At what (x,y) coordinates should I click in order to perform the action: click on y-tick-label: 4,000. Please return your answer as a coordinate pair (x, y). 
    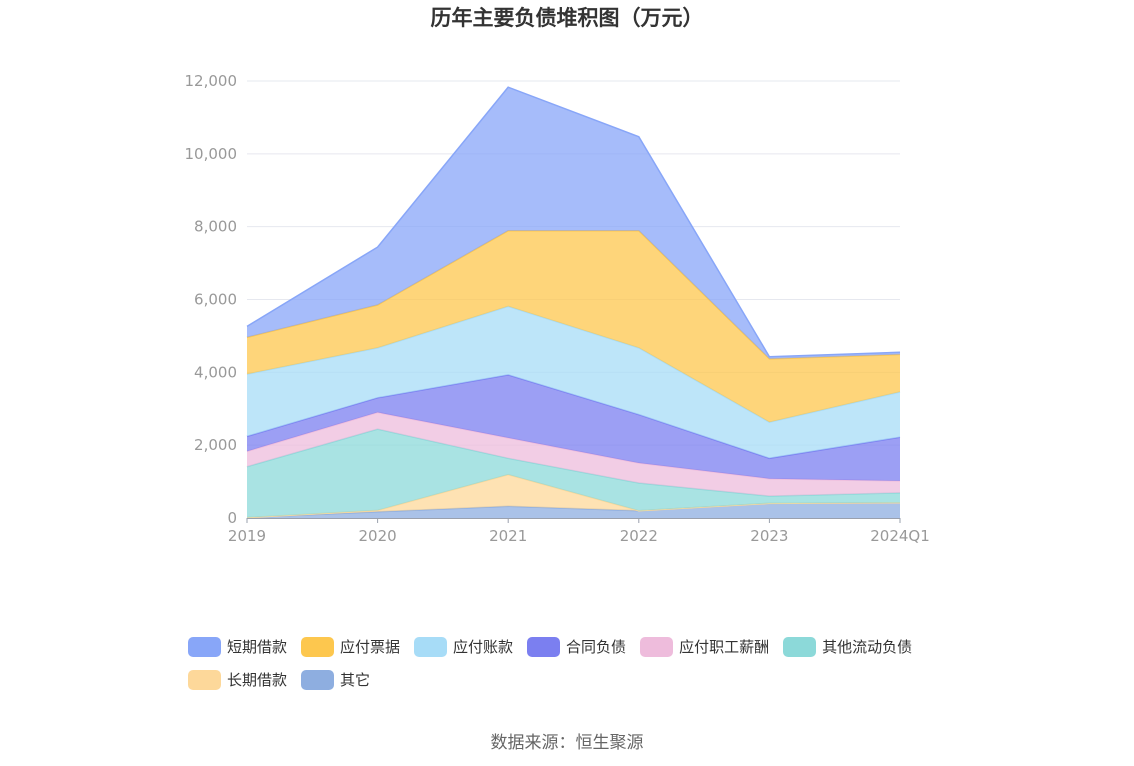
    Looking at the image, I should click on (215, 372).